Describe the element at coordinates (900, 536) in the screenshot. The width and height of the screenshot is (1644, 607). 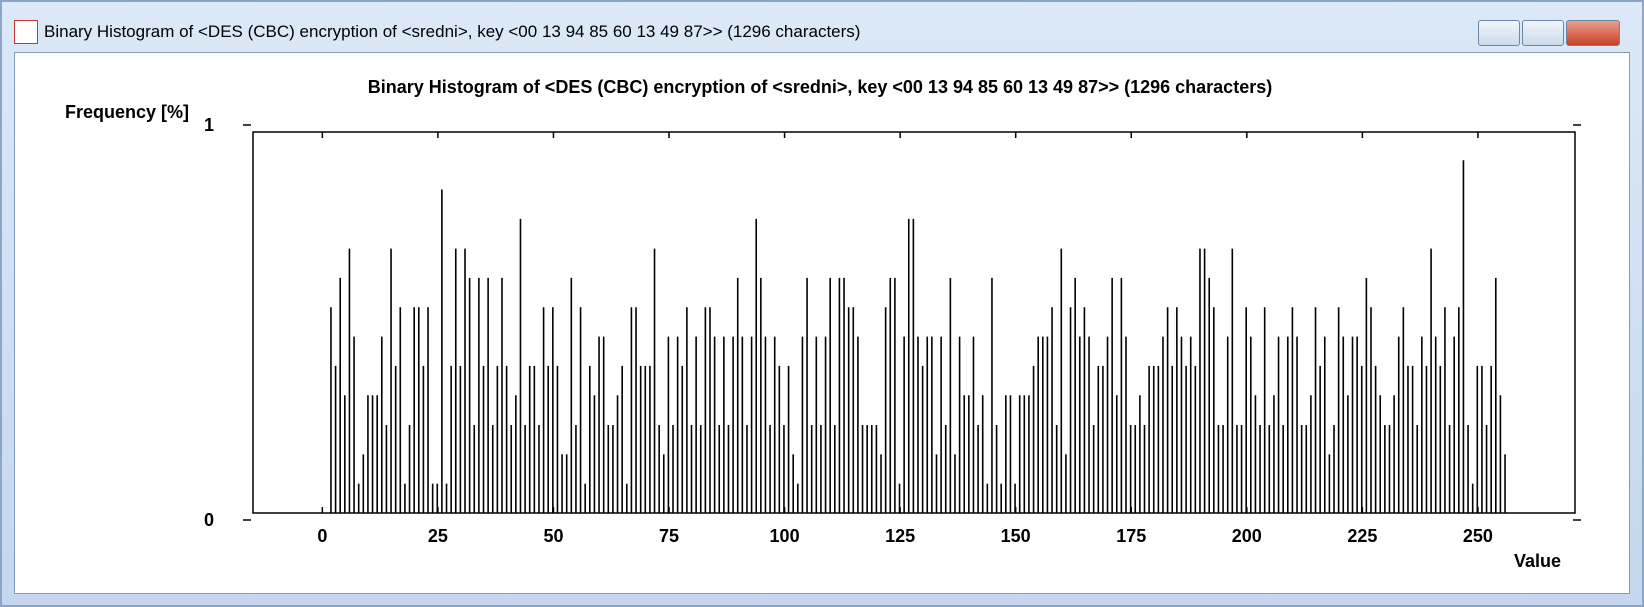
I see `x-tick-label: 125` at that location.